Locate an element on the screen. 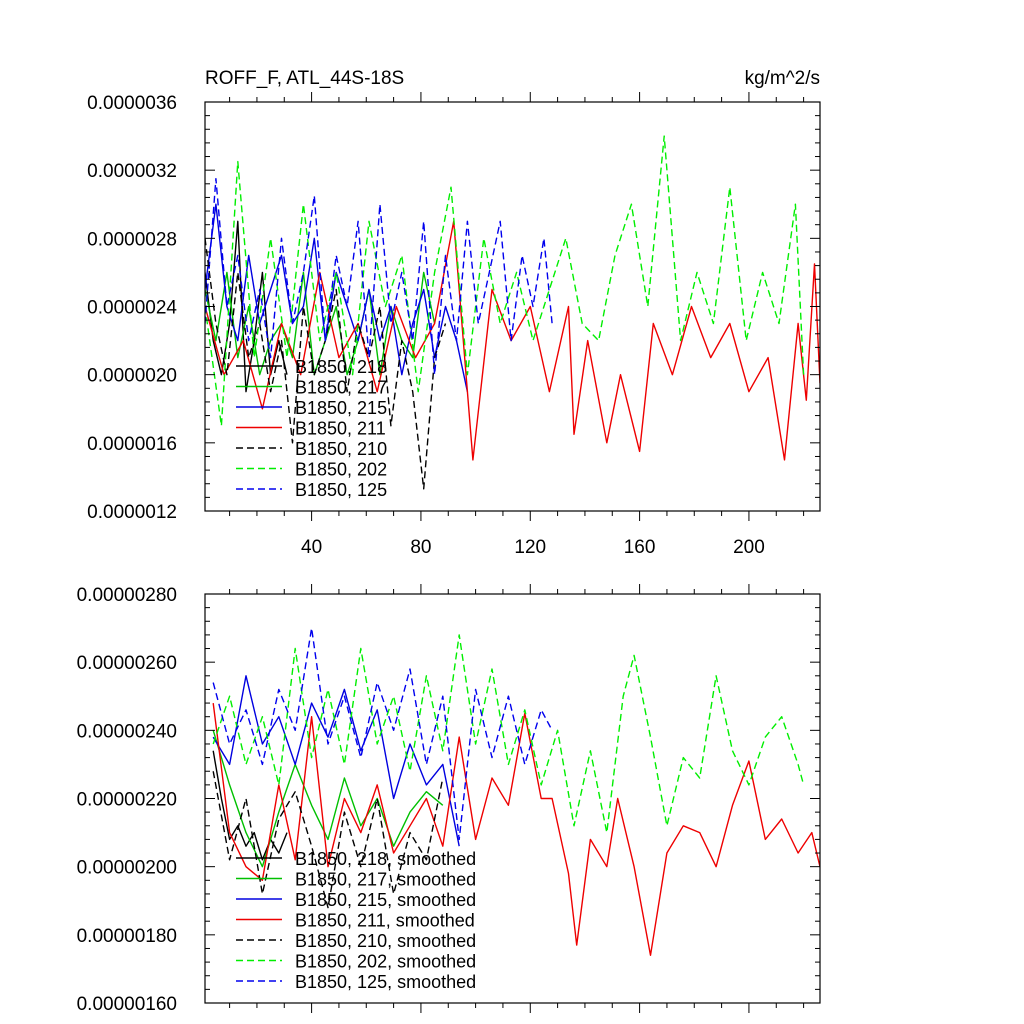 The height and width of the screenshot is (1024, 1024). x-tick-label: 40 is located at coordinates (311, 547).